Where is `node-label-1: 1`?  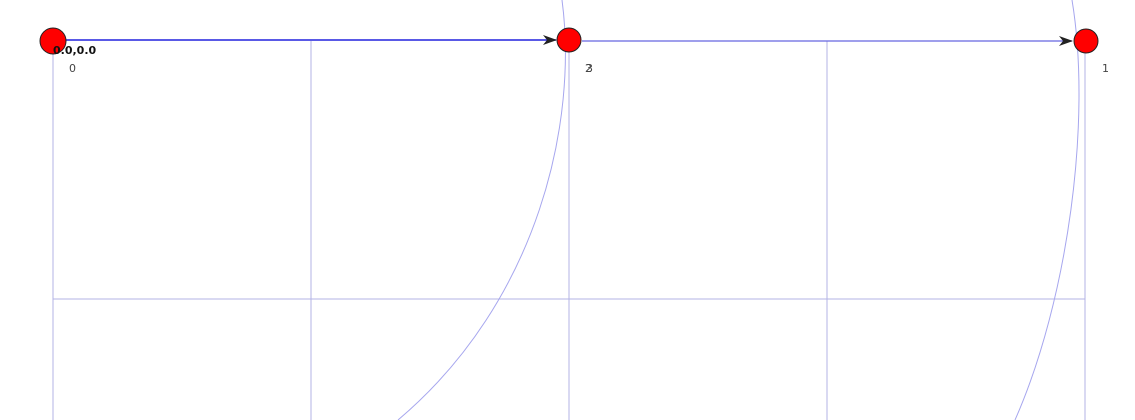 node-label-1: 1 is located at coordinates (1105, 68).